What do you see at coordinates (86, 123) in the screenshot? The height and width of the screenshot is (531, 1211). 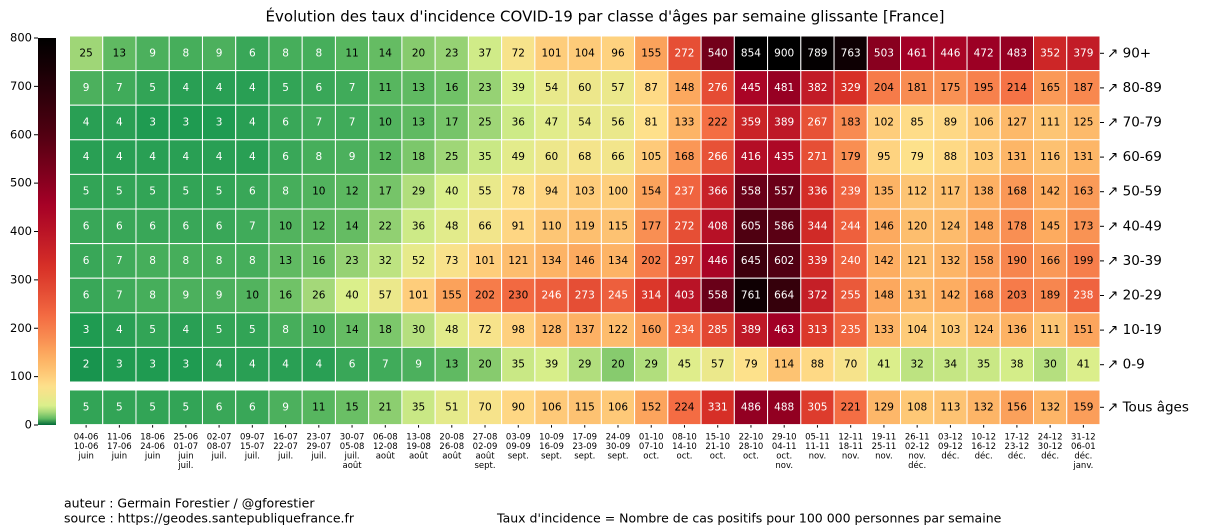 I see `cell-label: 4` at bounding box center [86, 123].